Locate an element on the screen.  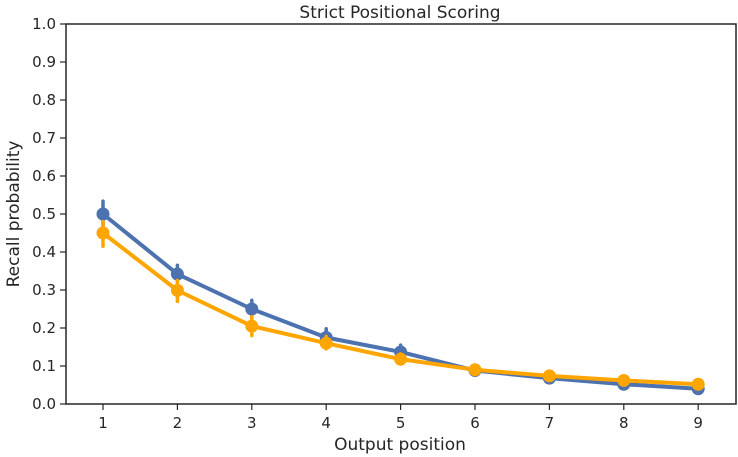
y-axis: 0.0 0.1 0.2 0.3 0.4 0.5 0.6 0.7 0.8 0.9 1.0 is located at coordinates (49, 214).